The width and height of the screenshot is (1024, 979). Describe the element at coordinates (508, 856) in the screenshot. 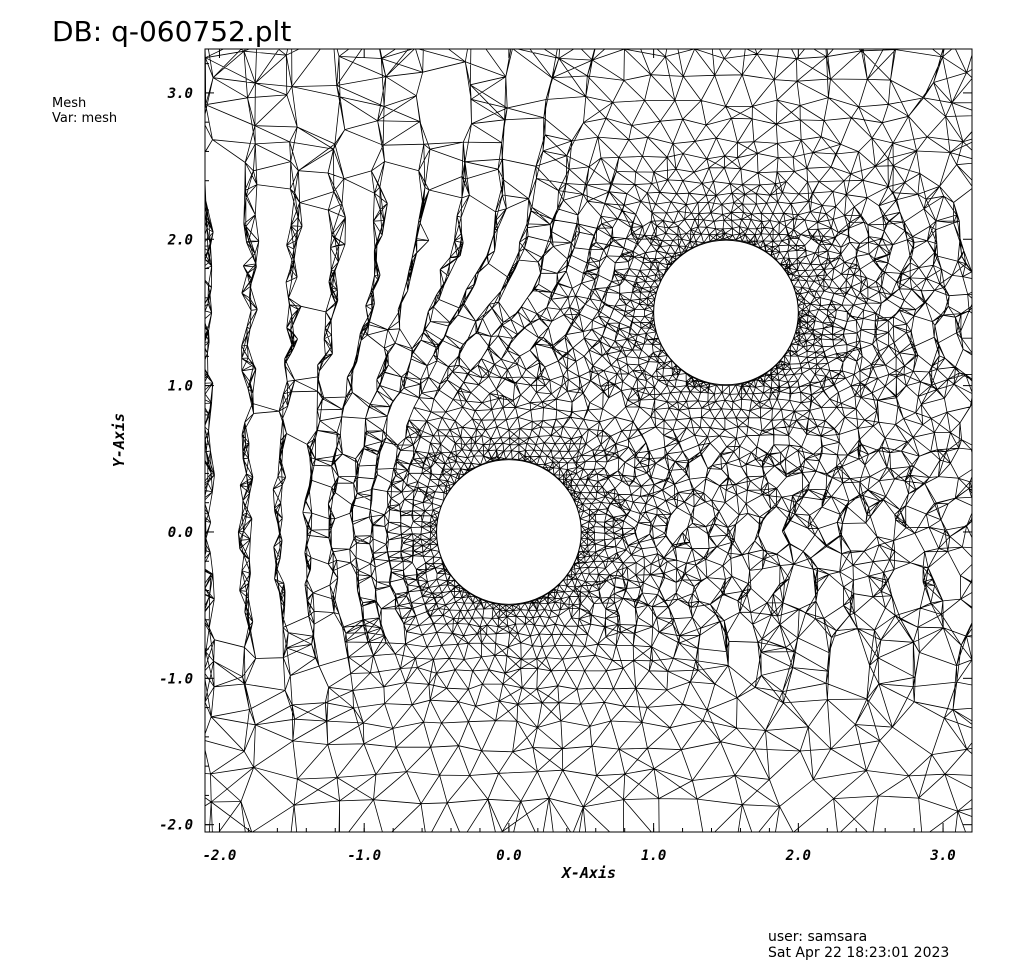

I see `x-tick-label: 0.0` at that location.